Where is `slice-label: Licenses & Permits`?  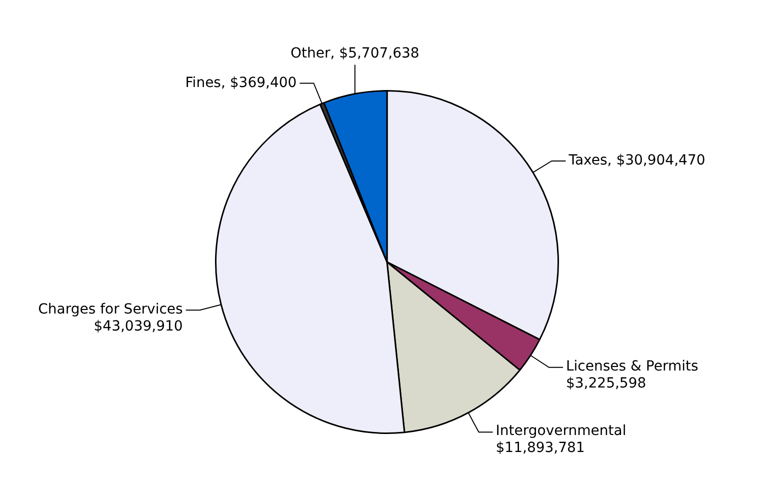 slice-label: Licenses & Permits is located at coordinates (632, 366).